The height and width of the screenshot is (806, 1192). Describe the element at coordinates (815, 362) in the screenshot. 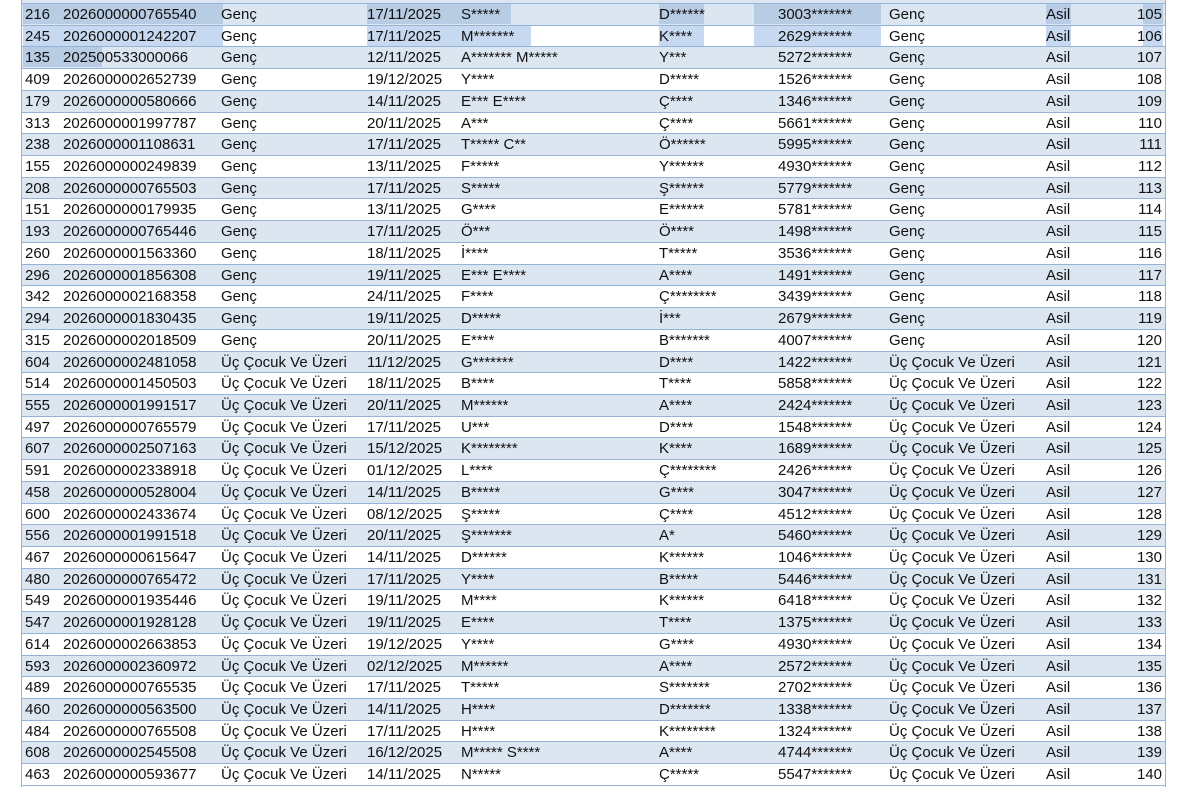

I see `id-no-cell: 1422*******` at that location.